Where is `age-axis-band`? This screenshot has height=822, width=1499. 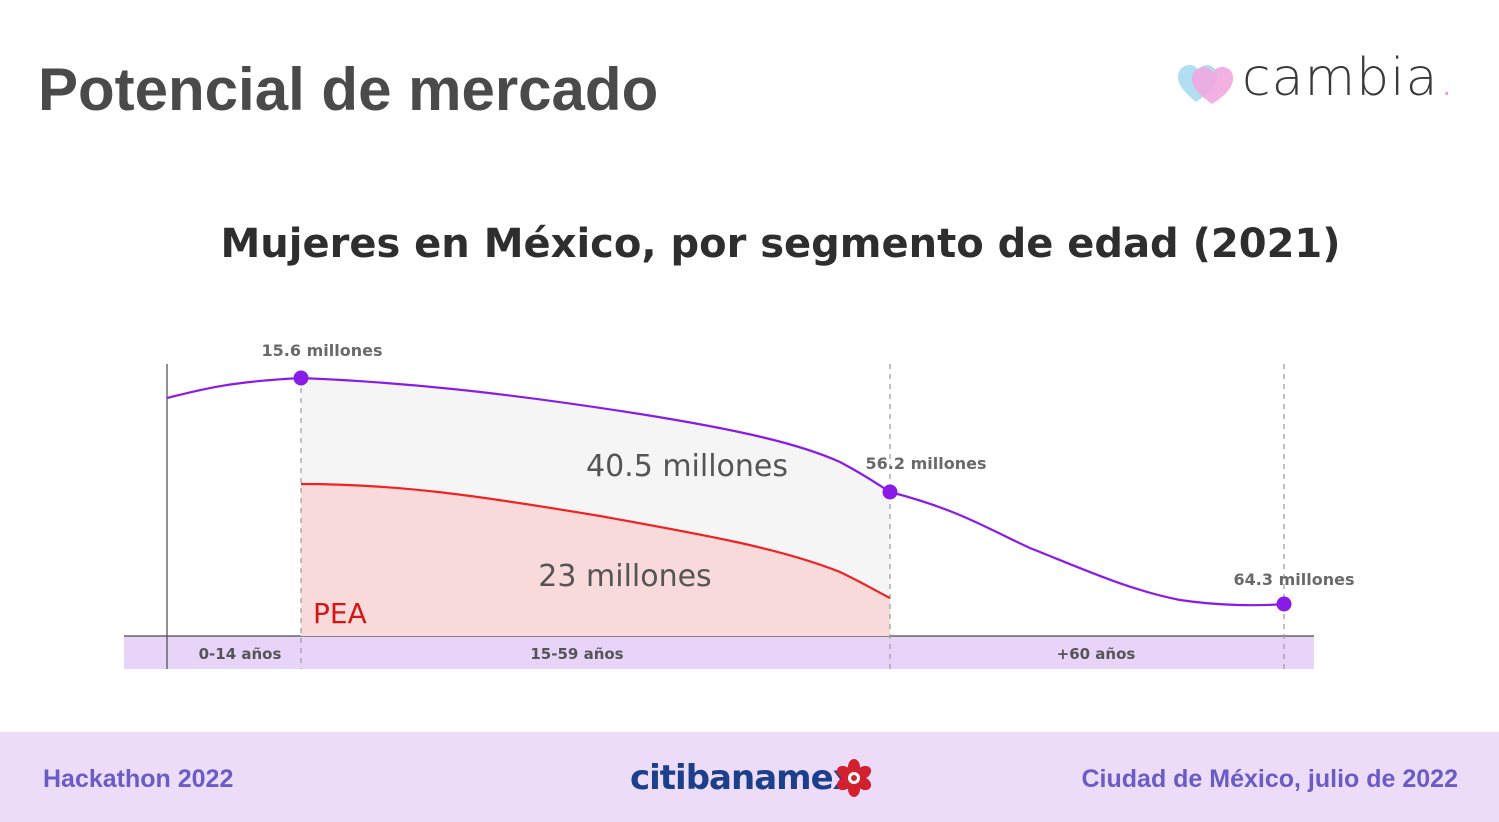 age-axis-band is located at coordinates (719, 652).